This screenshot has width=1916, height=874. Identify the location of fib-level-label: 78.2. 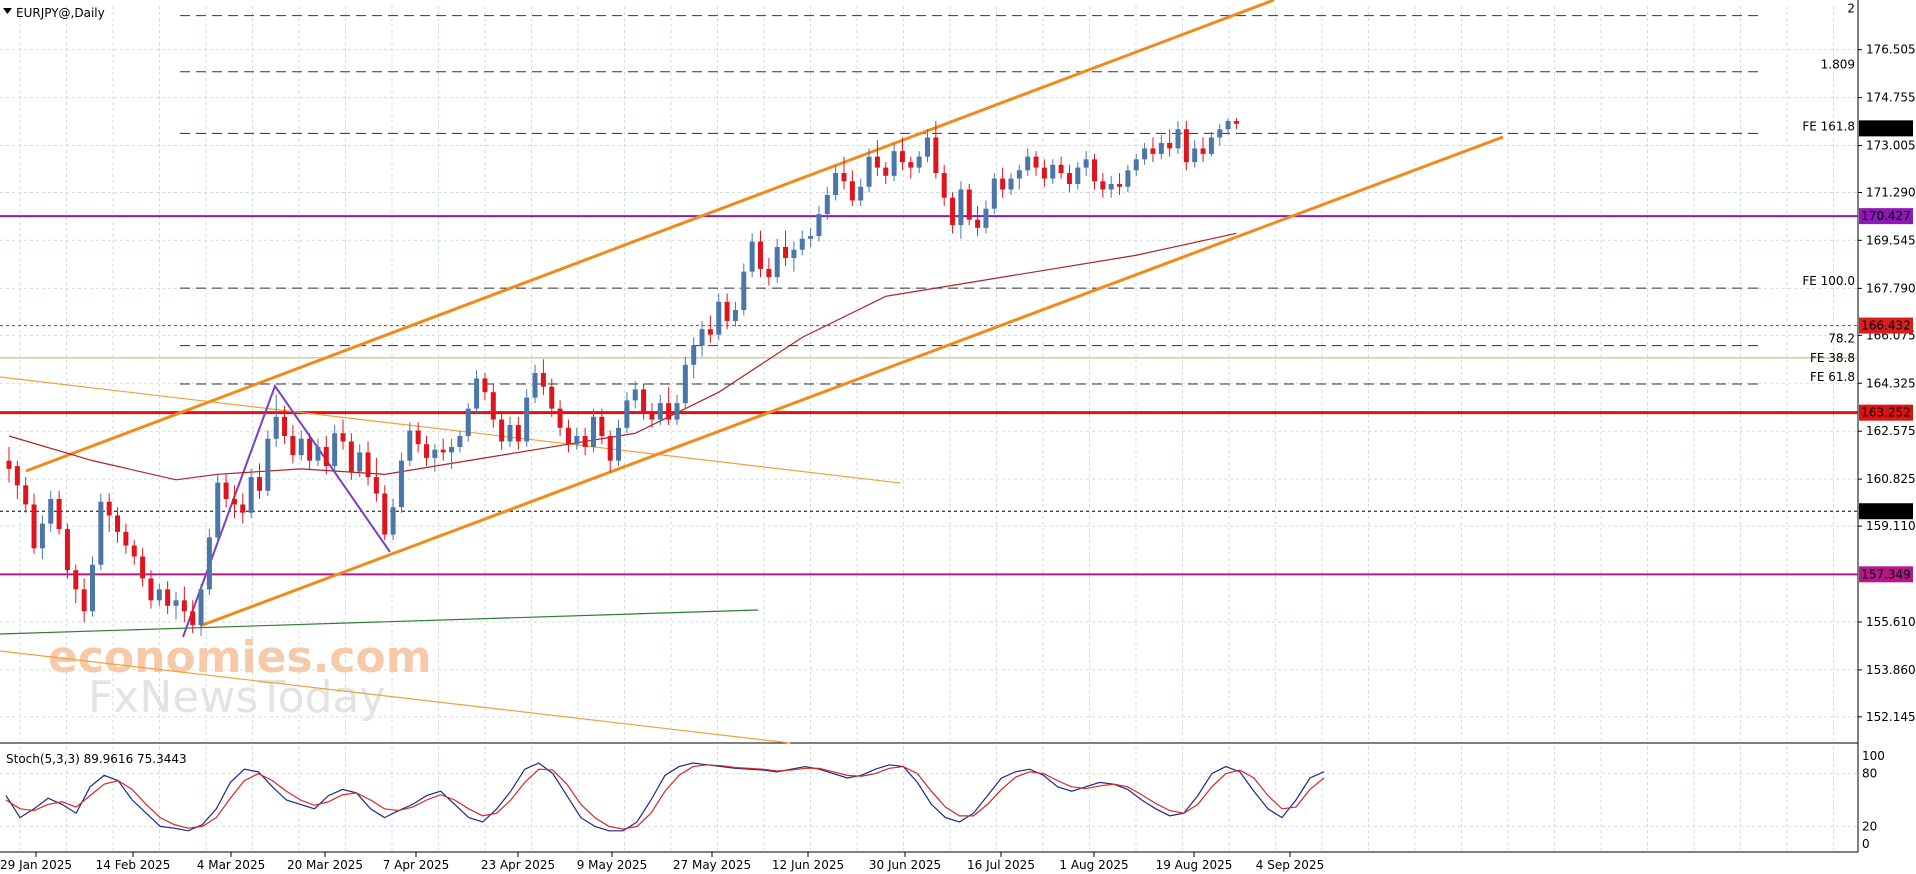
(1841, 339).